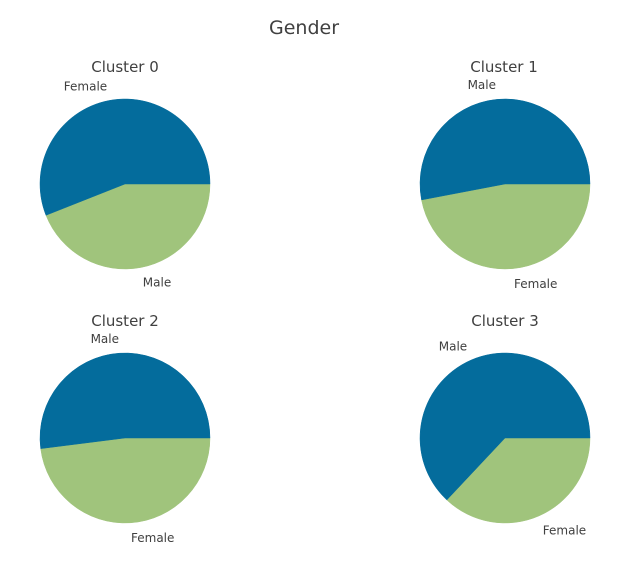 This screenshot has height=563, width=634. Describe the element at coordinates (125, 480) in the screenshot. I see `pie-slice-cluster-2-female` at that location.